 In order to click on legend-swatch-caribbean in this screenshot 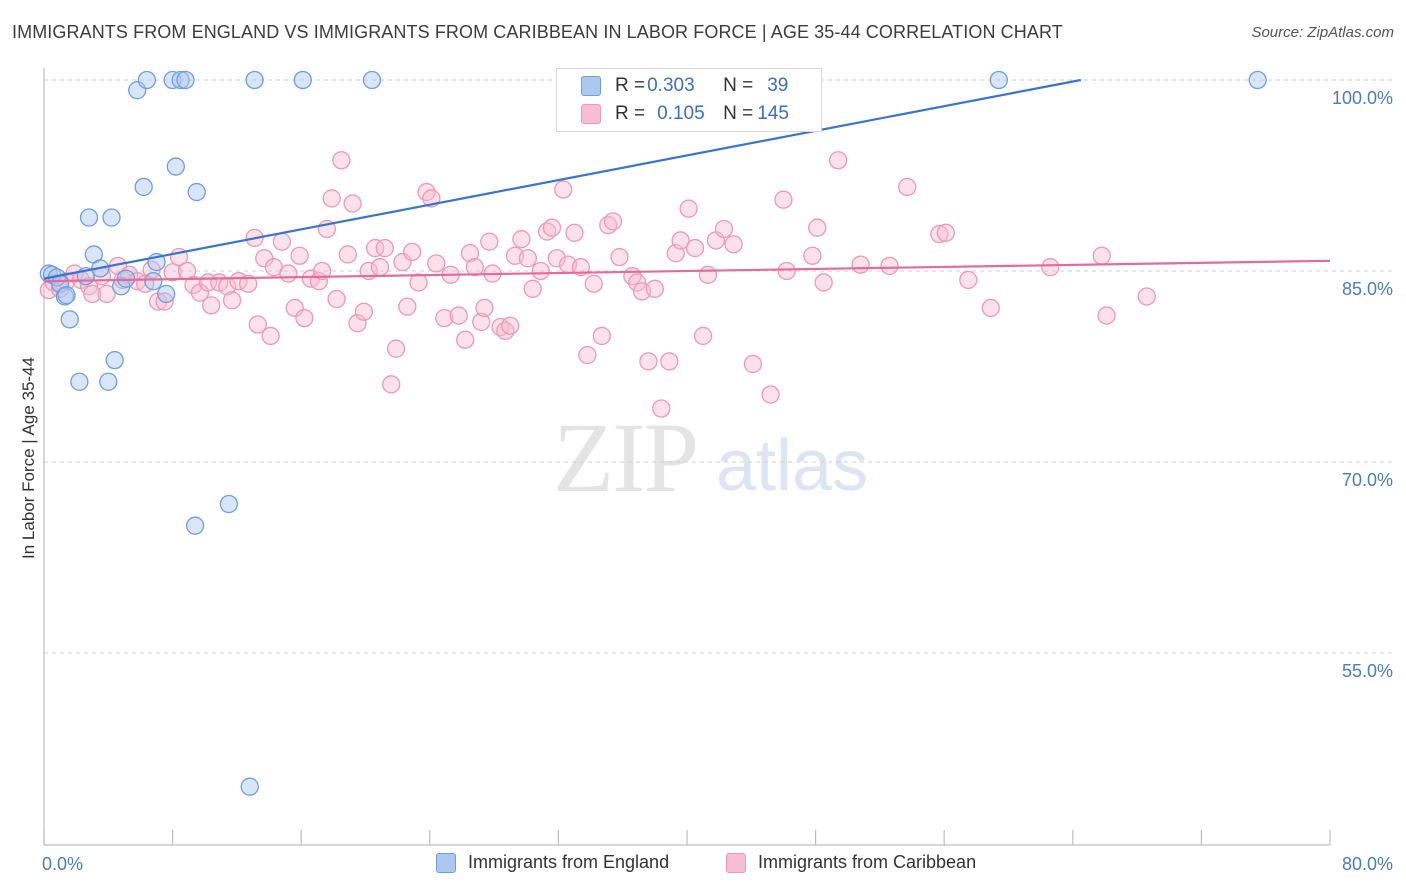, I will do `click(736, 862)`.